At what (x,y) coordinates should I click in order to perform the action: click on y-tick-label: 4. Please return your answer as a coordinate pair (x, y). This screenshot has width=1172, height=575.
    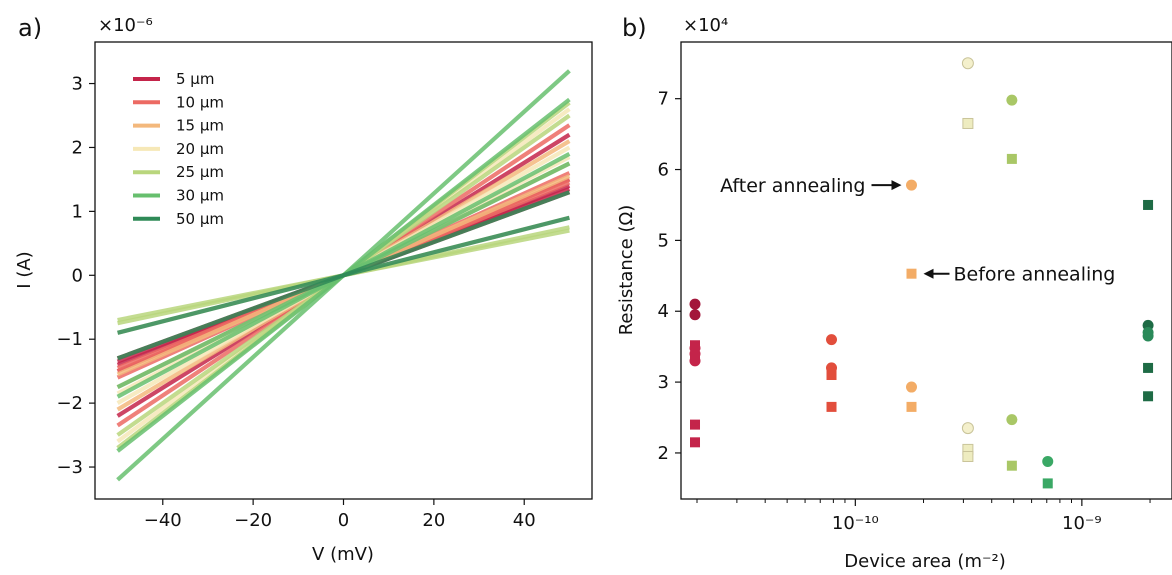
    Looking at the image, I should click on (663, 311).